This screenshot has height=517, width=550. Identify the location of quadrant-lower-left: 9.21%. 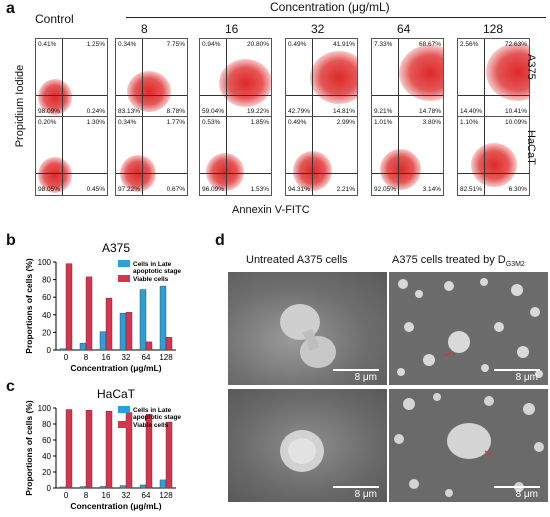
(383, 111).